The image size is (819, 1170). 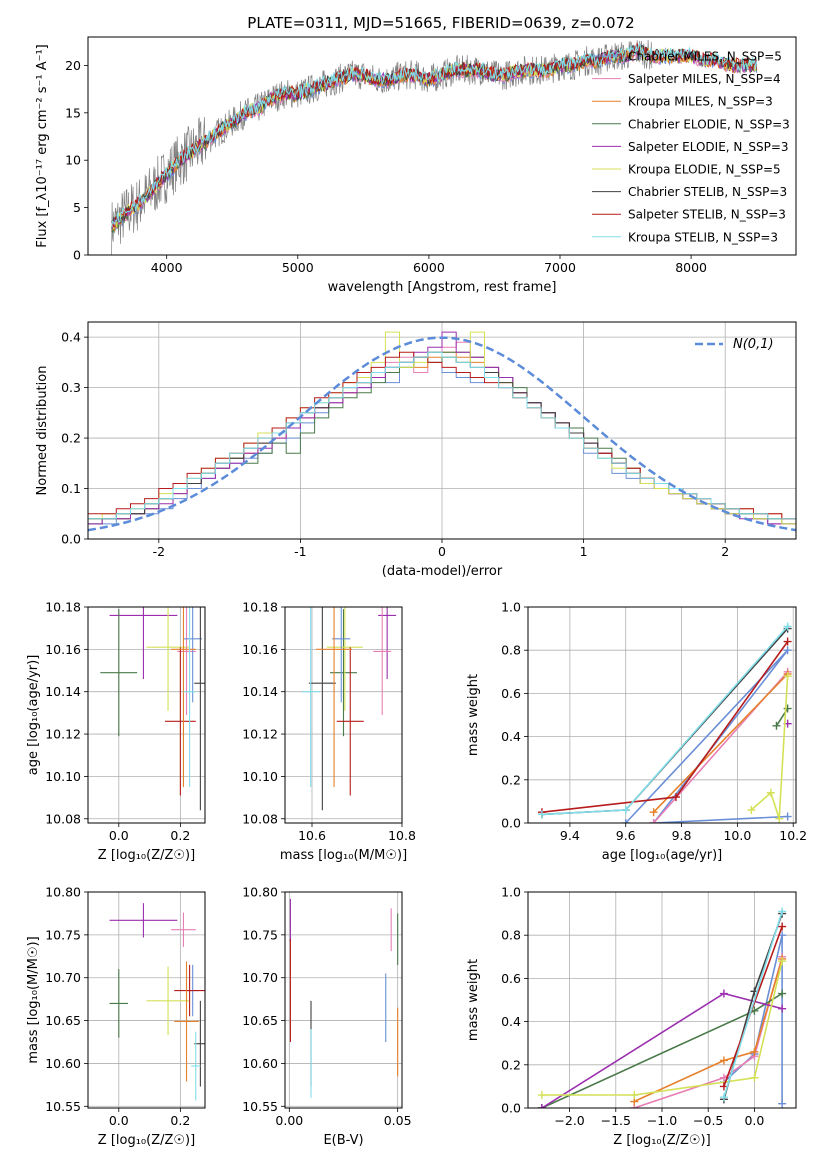 I want to click on x-tick-label: 10.2, so click(x=793, y=835).